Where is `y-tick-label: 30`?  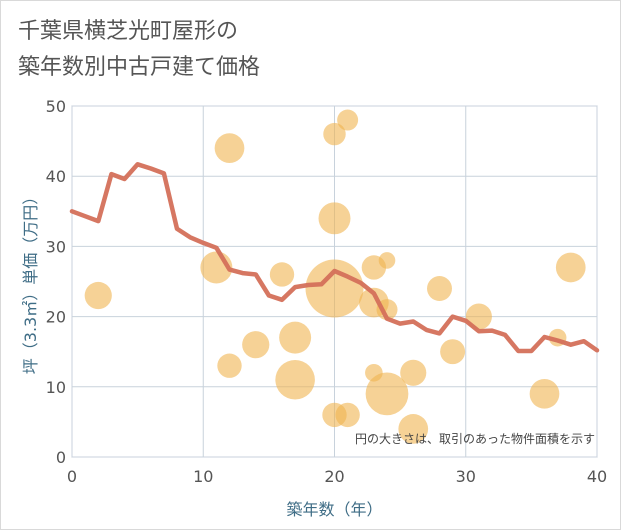
y-tick-label: 30 is located at coordinates (56, 246).